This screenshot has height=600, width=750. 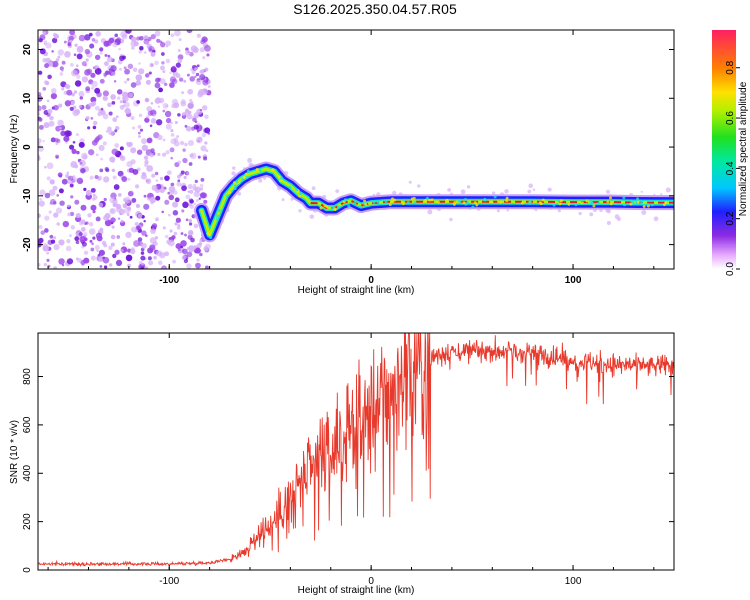 What do you see at coordinates (434, 202) in the screenshot?
I see `spectral-ridge` at bounding box center [434, 202].